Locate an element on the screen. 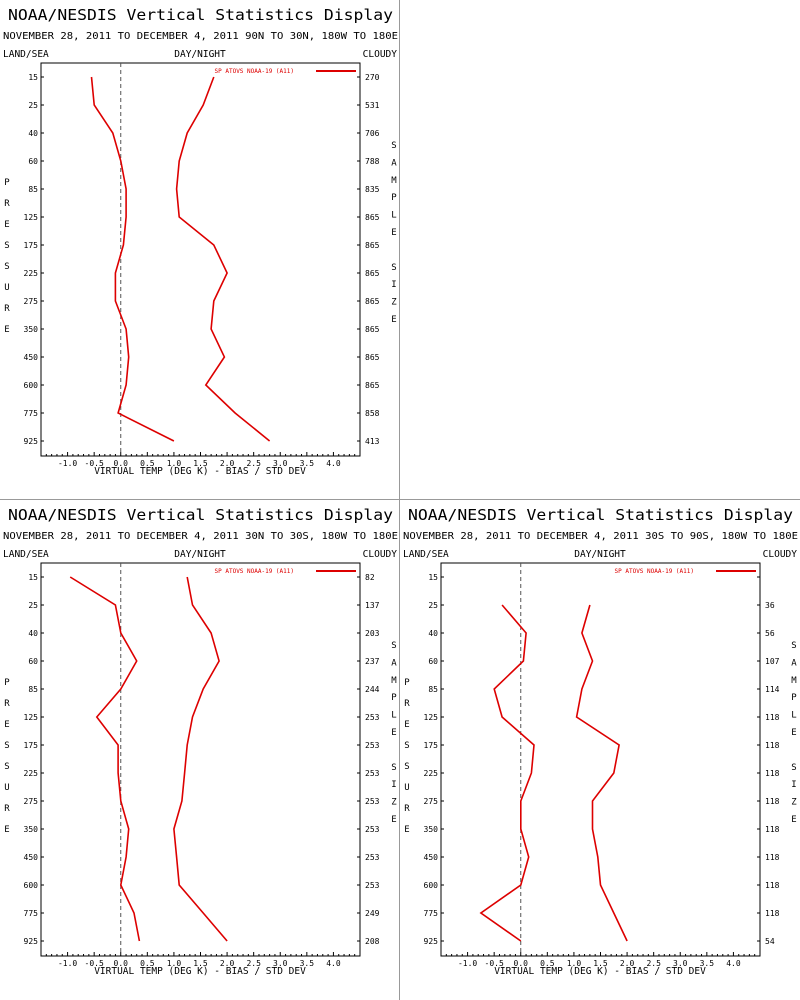 The image size is (800, 1000). pressure-tick-label: 125 is located at coordinates (31, 217).